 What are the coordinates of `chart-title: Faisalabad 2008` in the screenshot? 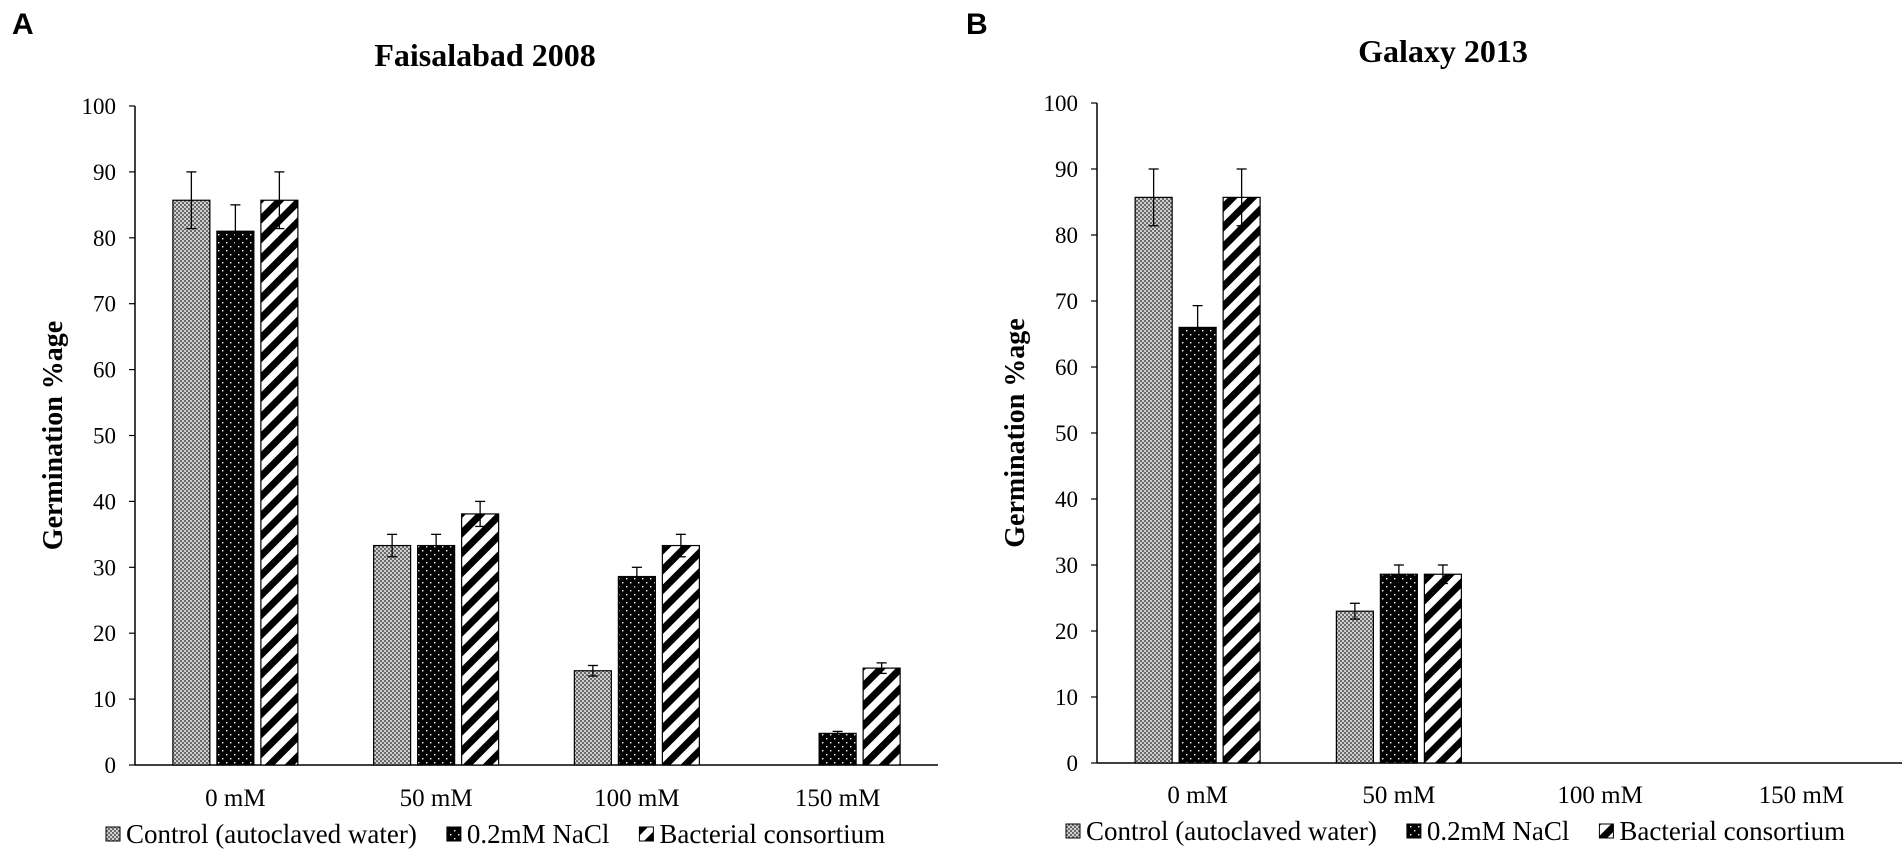 It's located at (484, 55).